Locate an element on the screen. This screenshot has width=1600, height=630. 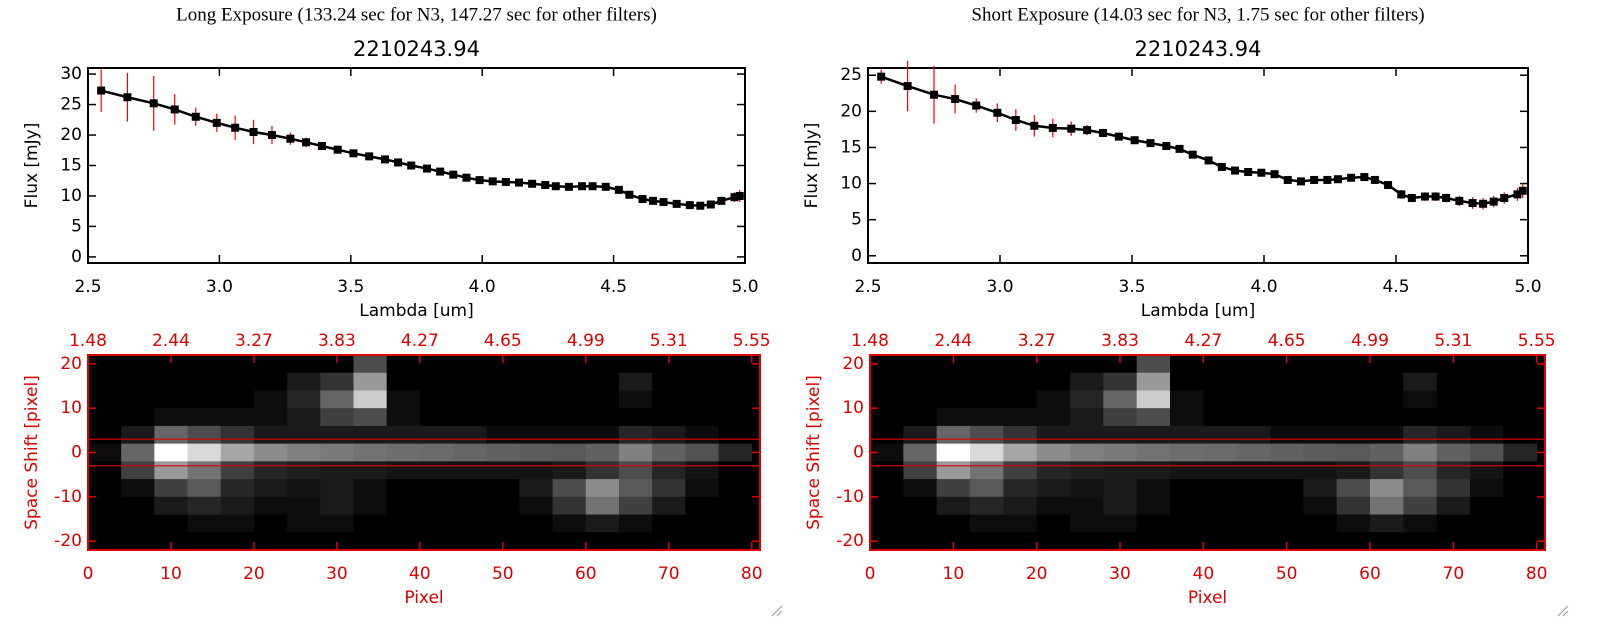
x-axis-label: Pixel is located at coordinates (423, 598).